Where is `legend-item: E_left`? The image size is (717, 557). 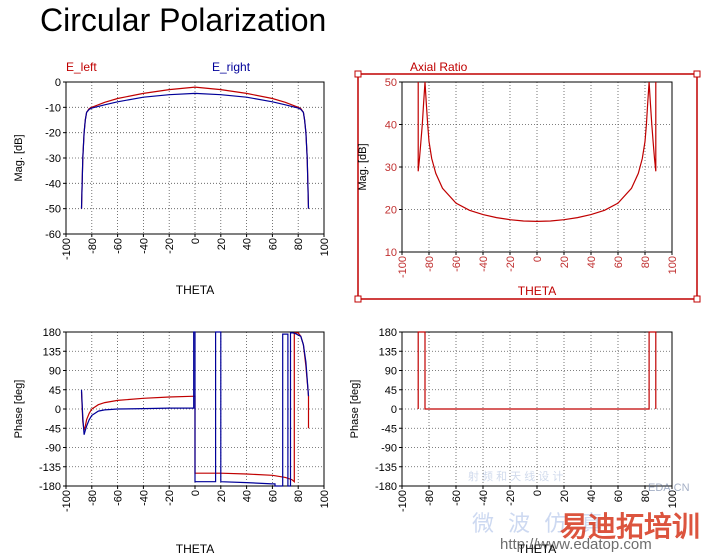
legend-item: E_left is located at coordinates (81, 67).